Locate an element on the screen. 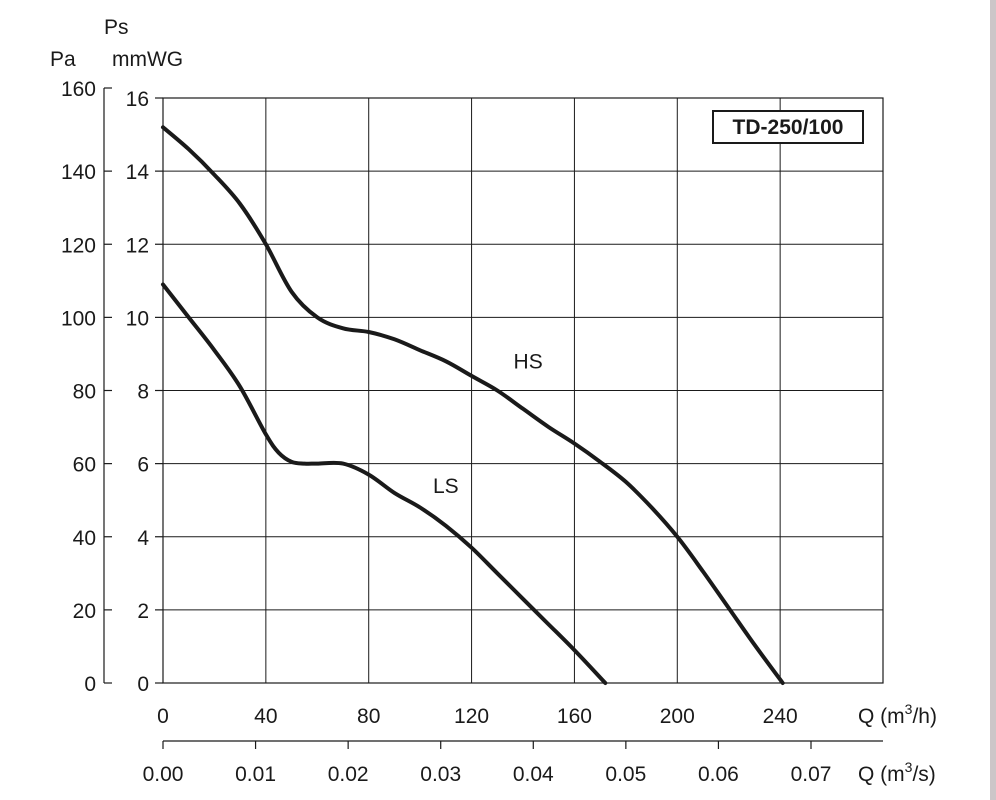  y-right-axis-title: Ps is located at coordinates (116, 27).